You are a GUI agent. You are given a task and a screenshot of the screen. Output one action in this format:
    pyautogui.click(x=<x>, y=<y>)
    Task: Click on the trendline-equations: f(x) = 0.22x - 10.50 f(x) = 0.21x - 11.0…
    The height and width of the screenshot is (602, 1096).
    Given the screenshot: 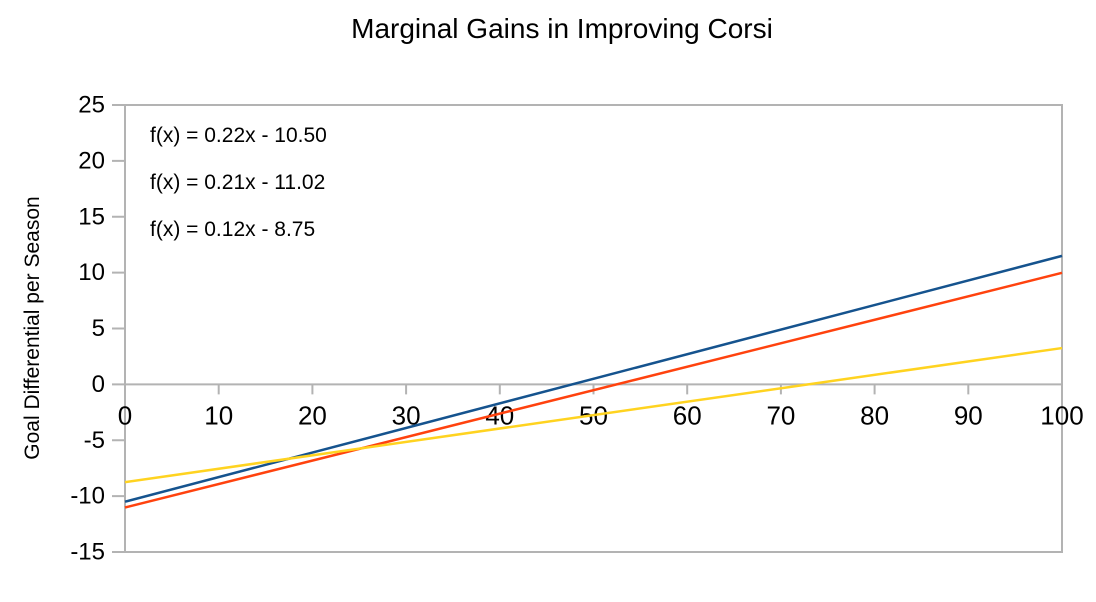 What is the action you would take?
    pyautogui.click(x=238, y=182)
    